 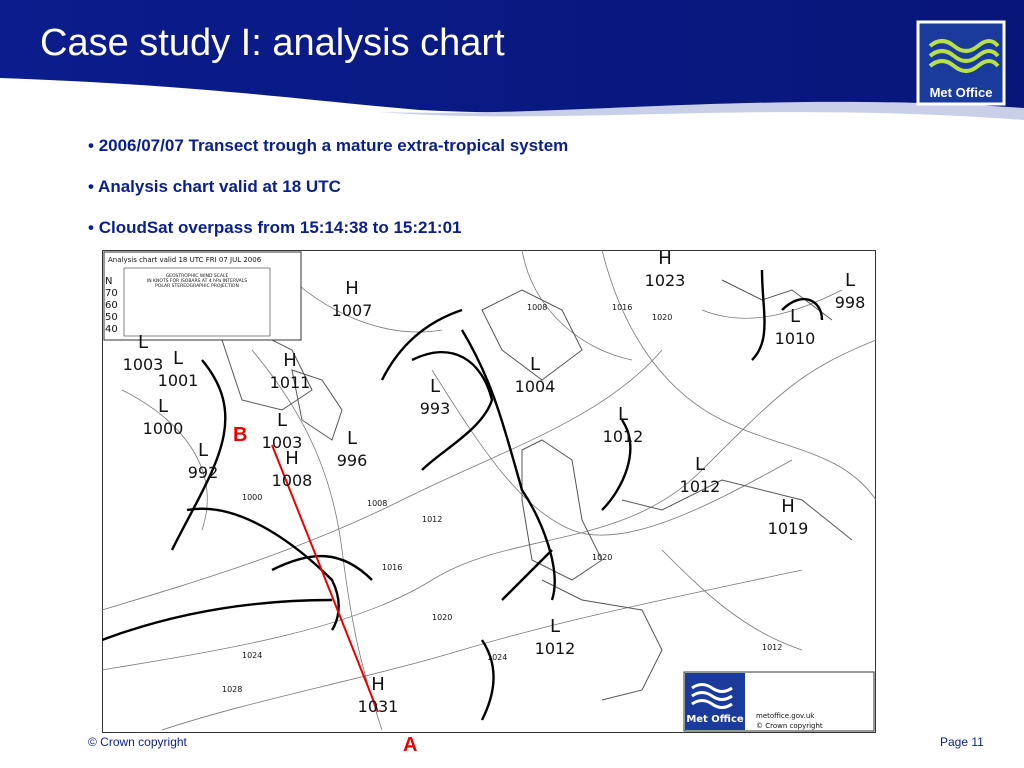 What do you see at coordinates (715, 719) in the screenshot?
I see `map-logo: Met Office` at bounding box center [715, 719].